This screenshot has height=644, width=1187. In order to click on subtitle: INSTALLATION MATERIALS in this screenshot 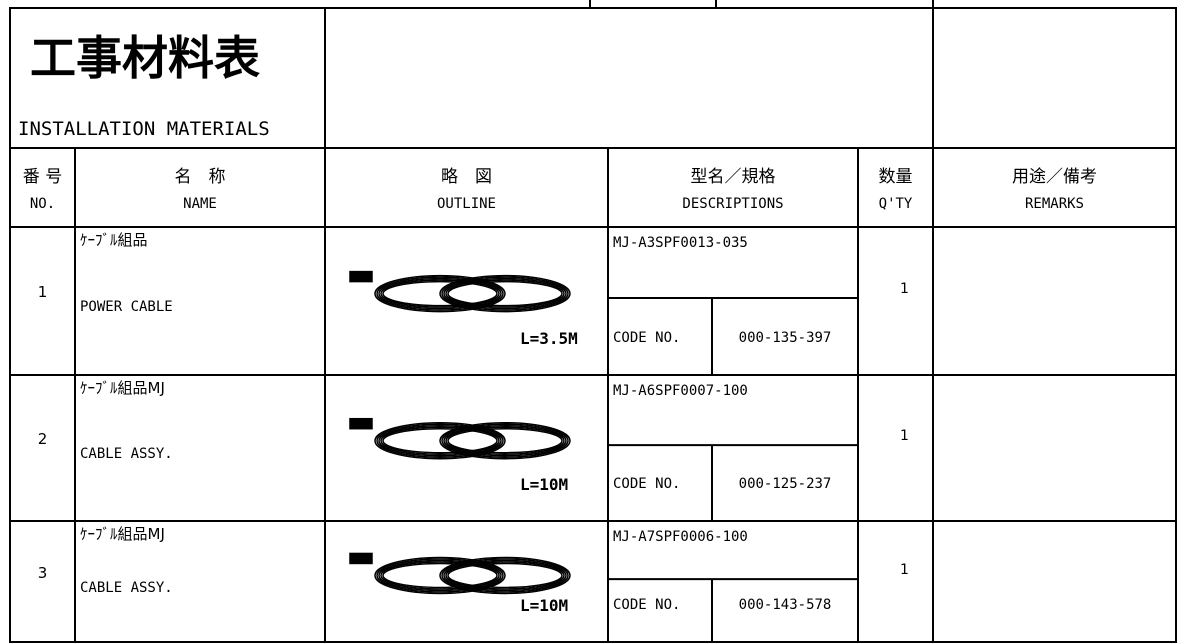, I will do `click(144, 129)`.